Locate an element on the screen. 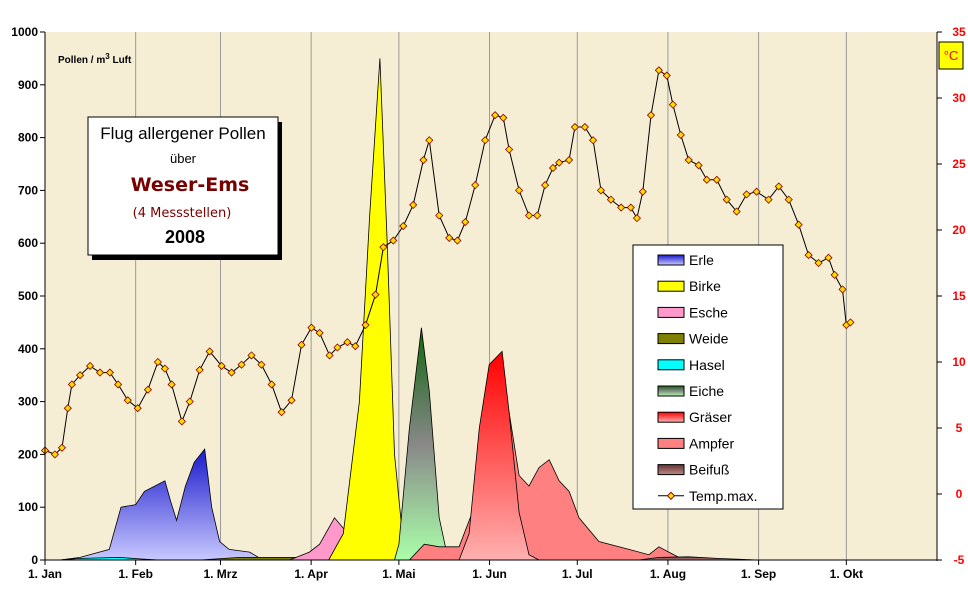  legend-label: Gräser is located at coordinates (710, 417).